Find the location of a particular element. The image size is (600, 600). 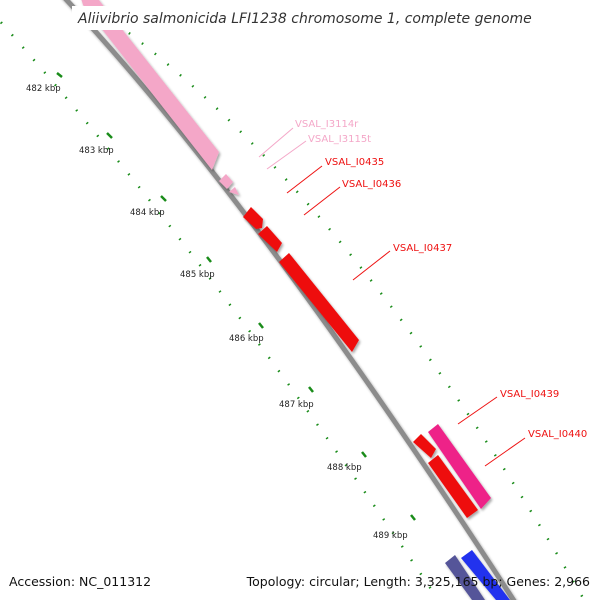

gene-label-vsal-i0440: VSAL_I0440 is located at coordinates (557, 434).